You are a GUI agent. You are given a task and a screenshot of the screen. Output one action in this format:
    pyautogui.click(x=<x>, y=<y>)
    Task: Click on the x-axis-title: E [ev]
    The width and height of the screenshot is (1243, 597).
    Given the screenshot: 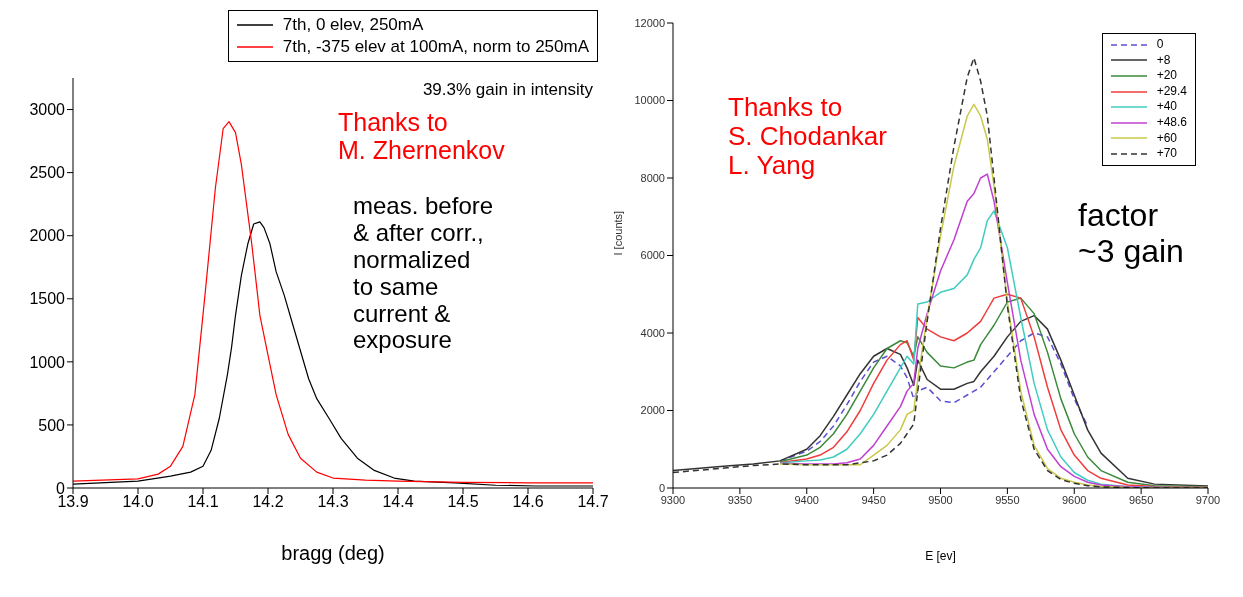 What is the action you would take?
    pyautogui.click(x=940, y=556)
    